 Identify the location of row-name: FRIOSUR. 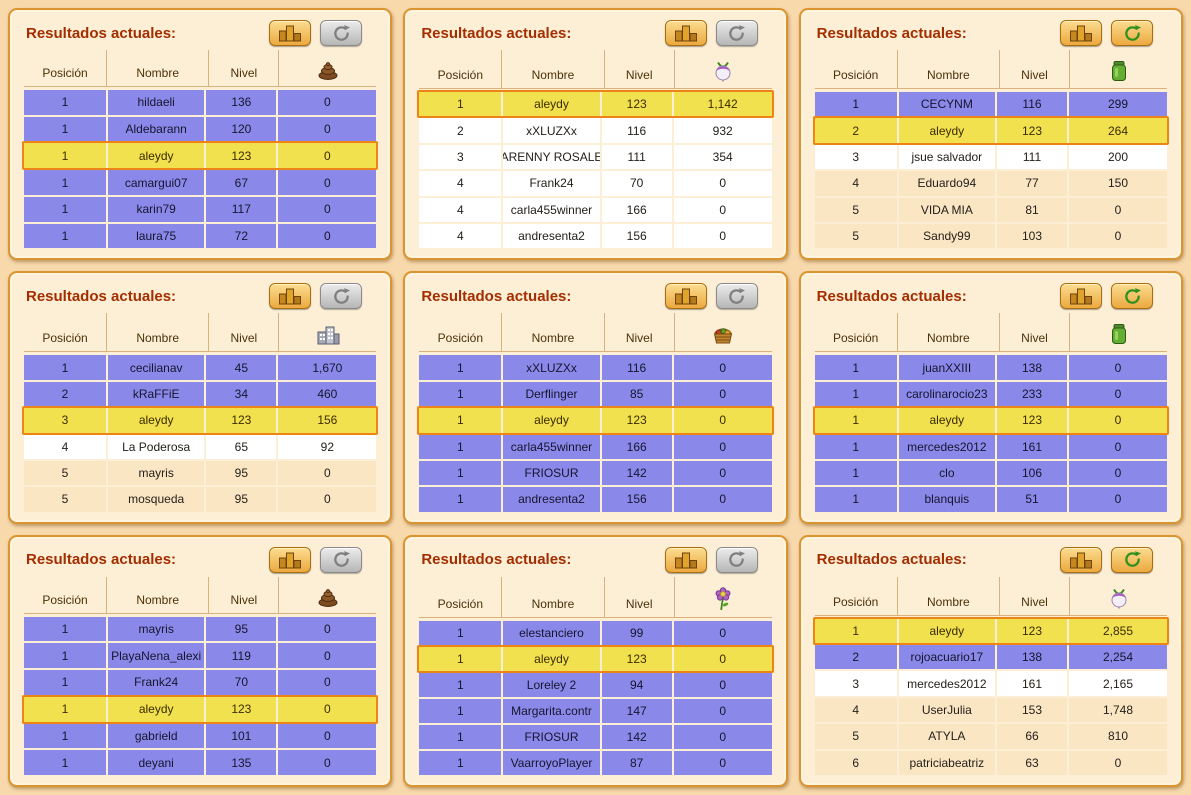
(551, 736).